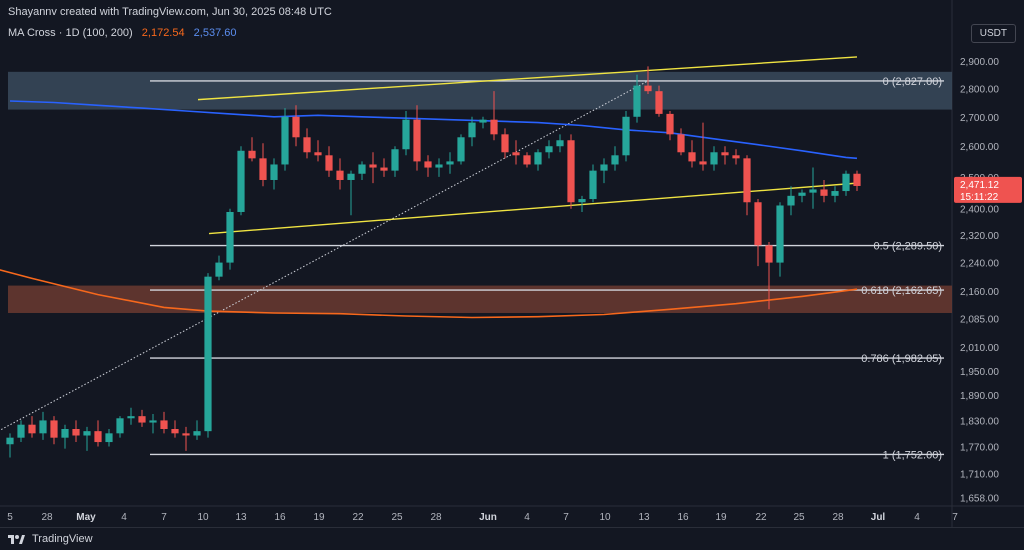 The image size is (1024, 550). What do you see at coordinates (163, 33) in the screenshot?
I see `ma100-value: 2,172.54` at bounding box center [163, 33].